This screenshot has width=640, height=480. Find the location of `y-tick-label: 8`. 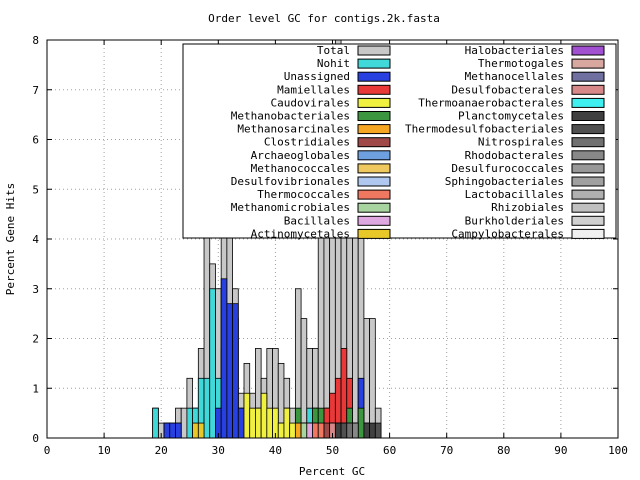

y-tick-label: 8 is located at coordinates (35, 40).